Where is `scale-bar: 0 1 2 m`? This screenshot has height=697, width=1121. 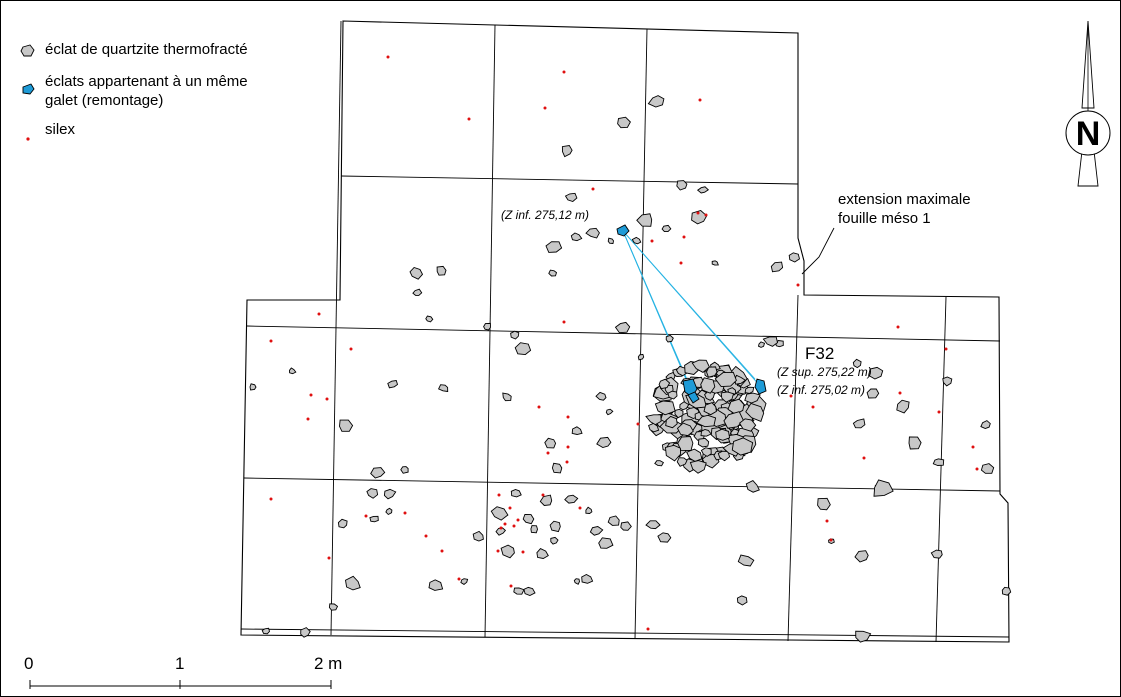
scale-bar: 0 1 2 m is located at coordinates (183, 671).